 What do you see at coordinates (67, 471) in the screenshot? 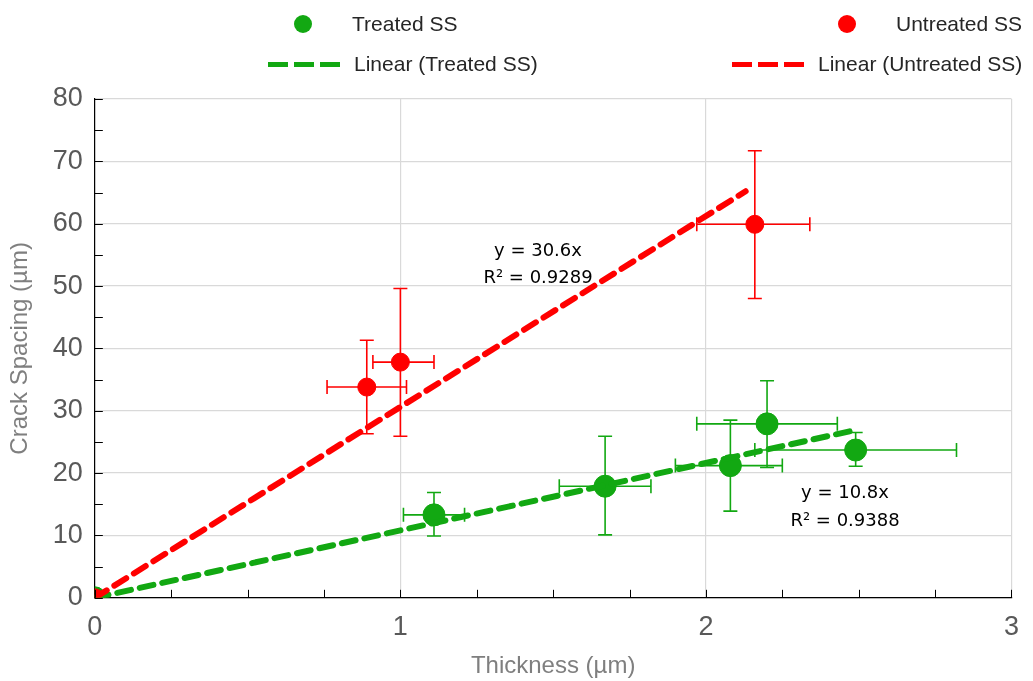
I see `y-tick-label: 20` at bounding box center [67, 471].